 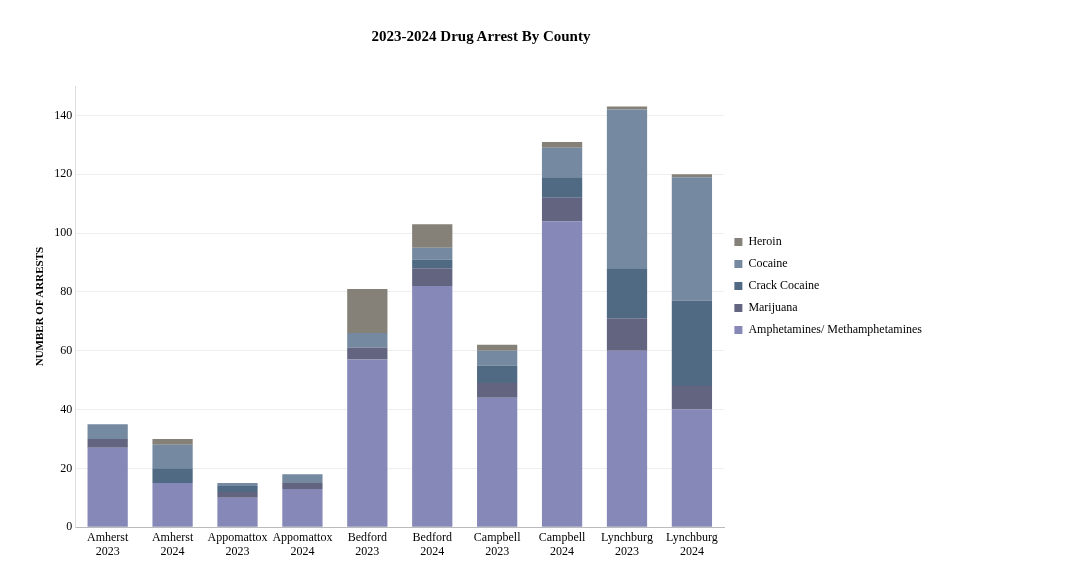 I want to click on x-tick-label: Campbell 2024, so click(x=562, y=543).